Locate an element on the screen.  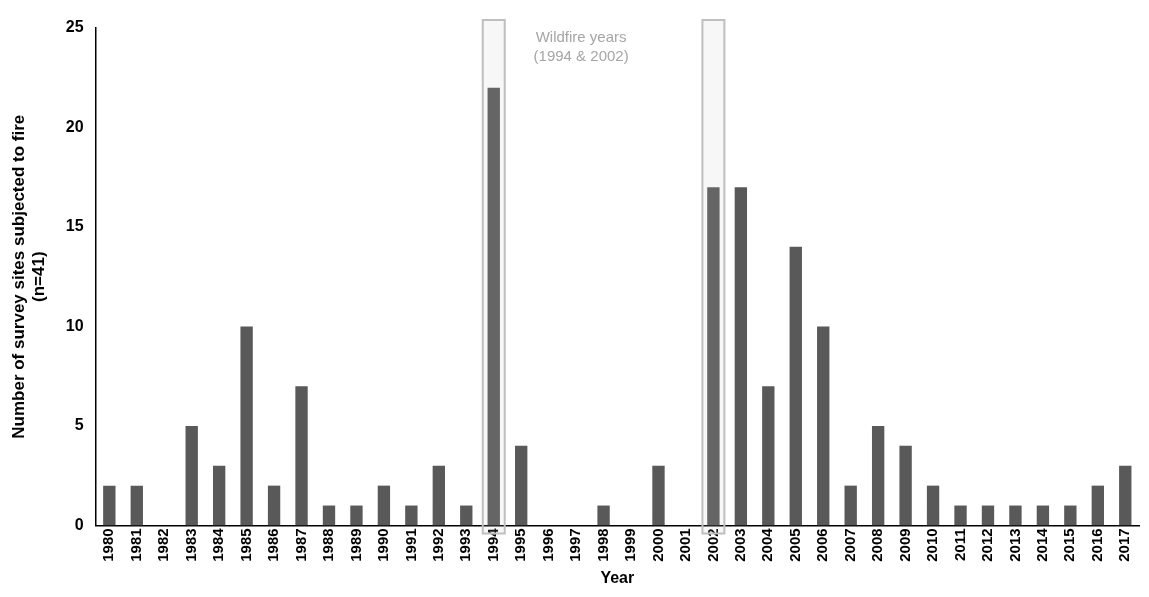
annotation: Wildfire years (1994 & 2002) is located at coordinates (581, 45).